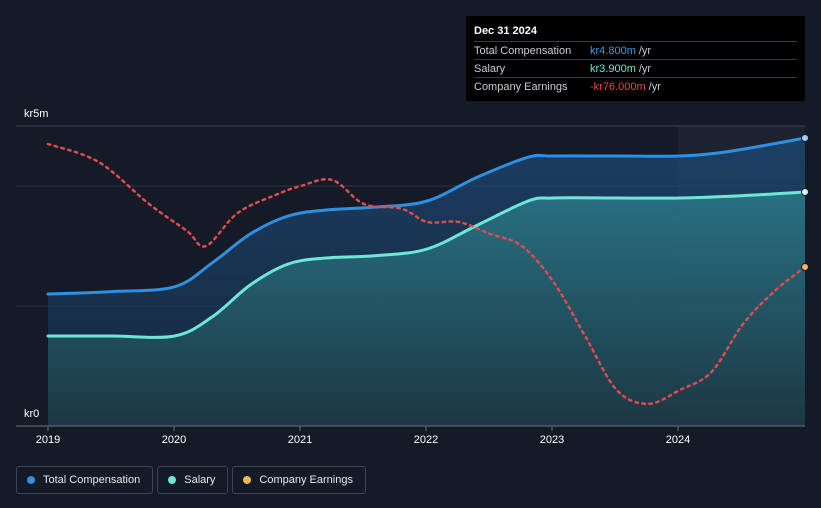  I want to click on legend-label: Salary, so click(200, 480).